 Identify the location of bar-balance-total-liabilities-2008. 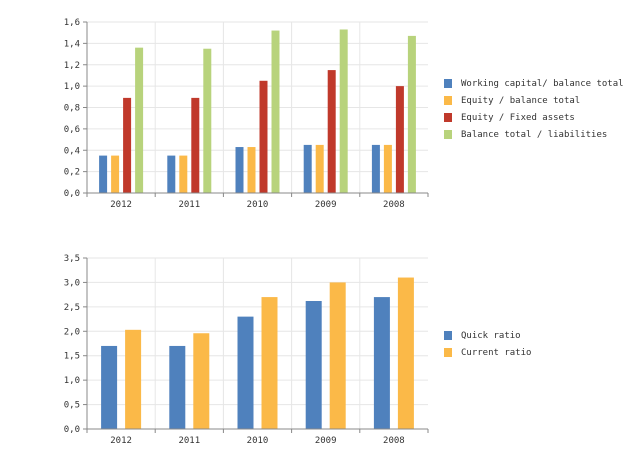
(411, 114).